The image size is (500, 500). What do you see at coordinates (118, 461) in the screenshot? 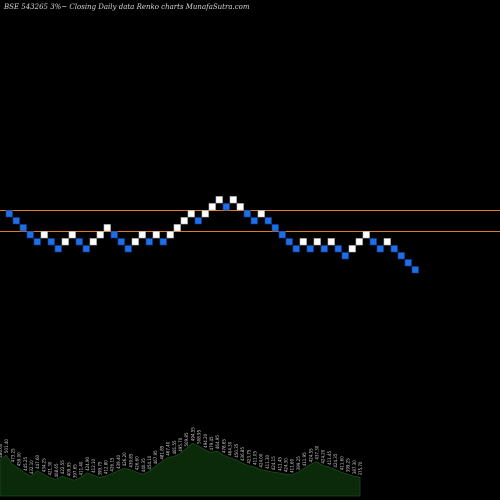
I see `volume-price-label: 439.40` at bounding box center [118, 461].